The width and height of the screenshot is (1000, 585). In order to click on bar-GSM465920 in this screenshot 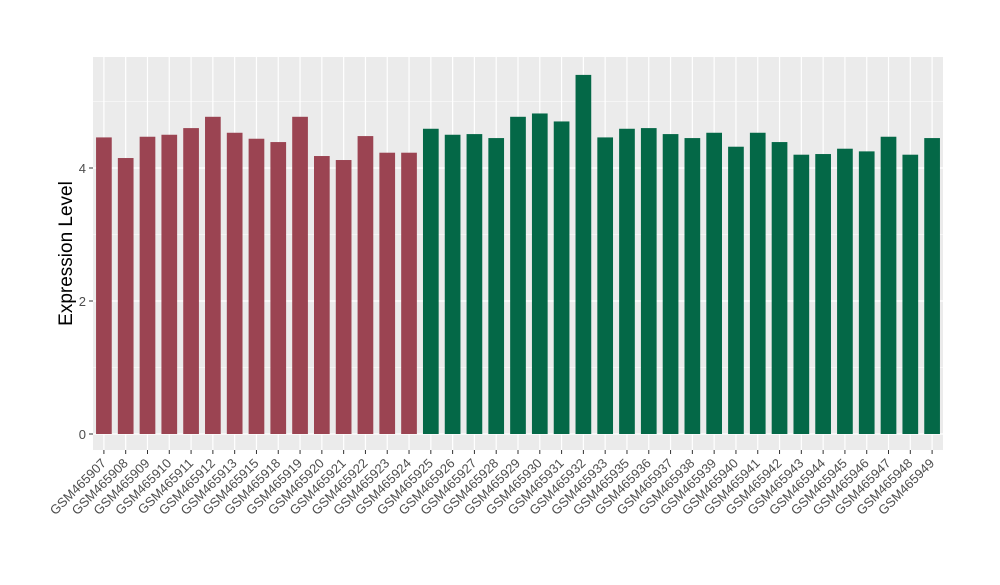, I will do `click(322, 295)`.